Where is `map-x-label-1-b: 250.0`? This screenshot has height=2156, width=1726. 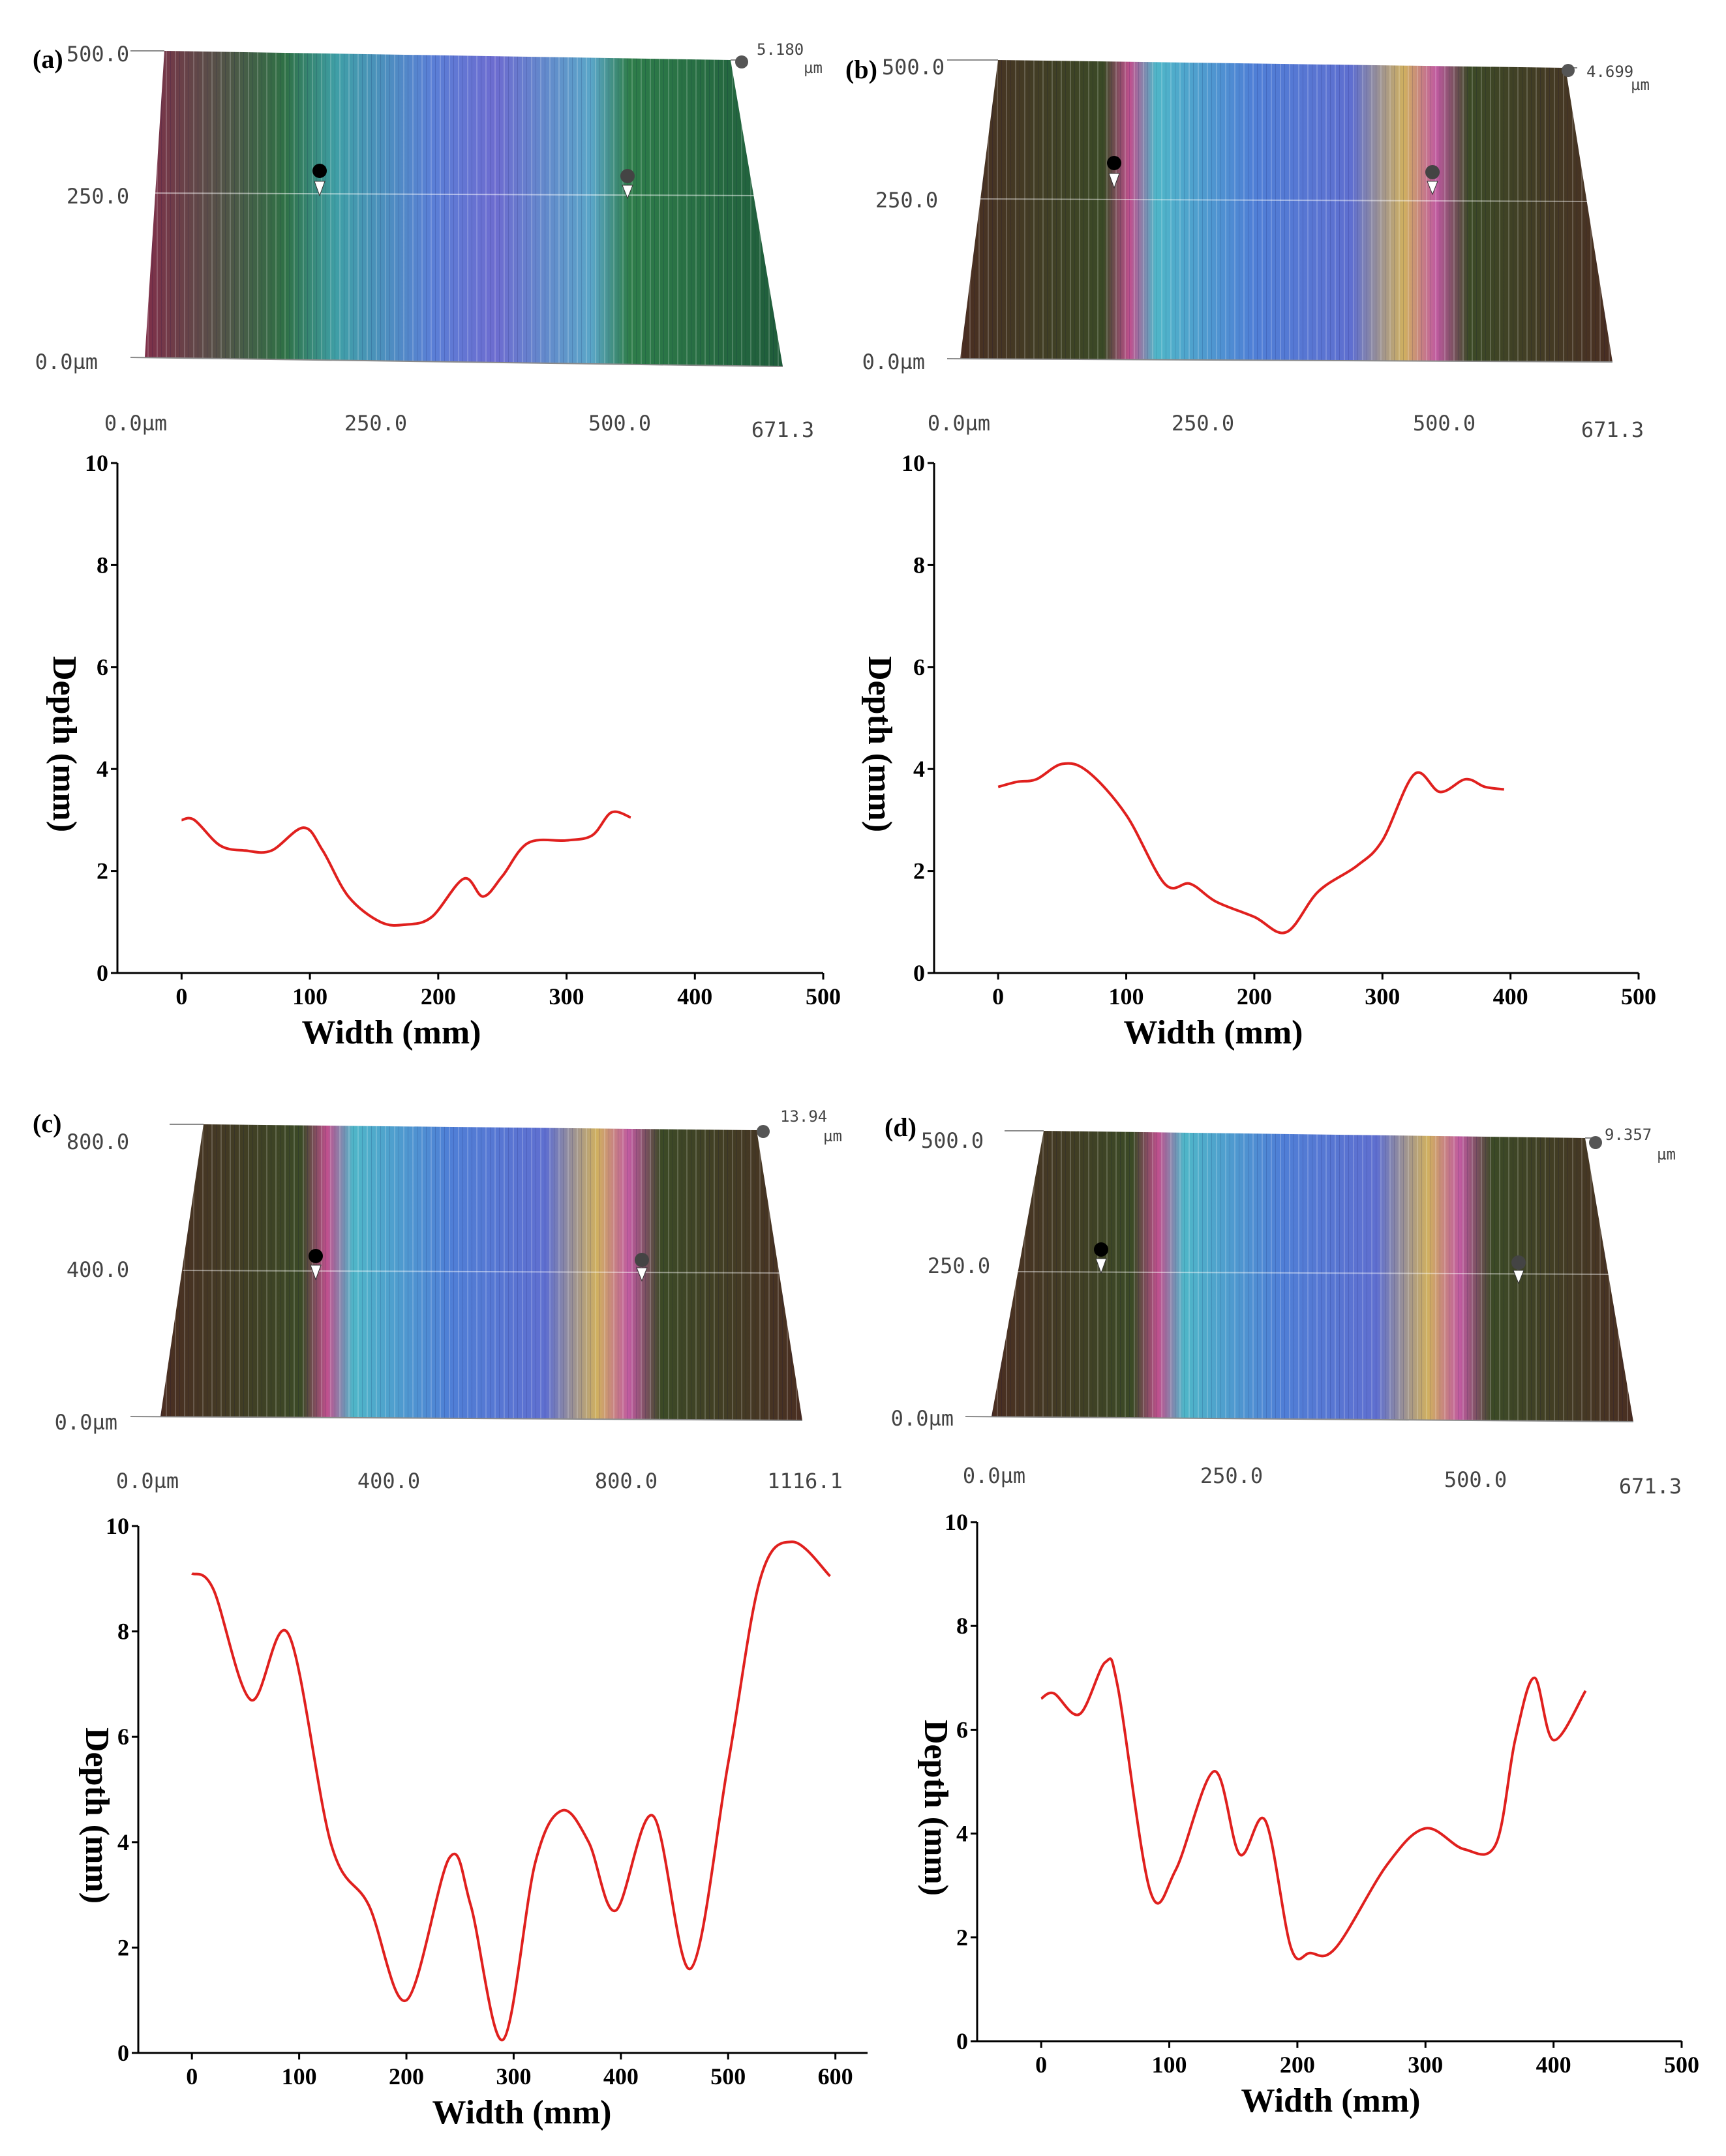 map-x-label-1-b: 250.0 is located at coordinates (1203, 423).